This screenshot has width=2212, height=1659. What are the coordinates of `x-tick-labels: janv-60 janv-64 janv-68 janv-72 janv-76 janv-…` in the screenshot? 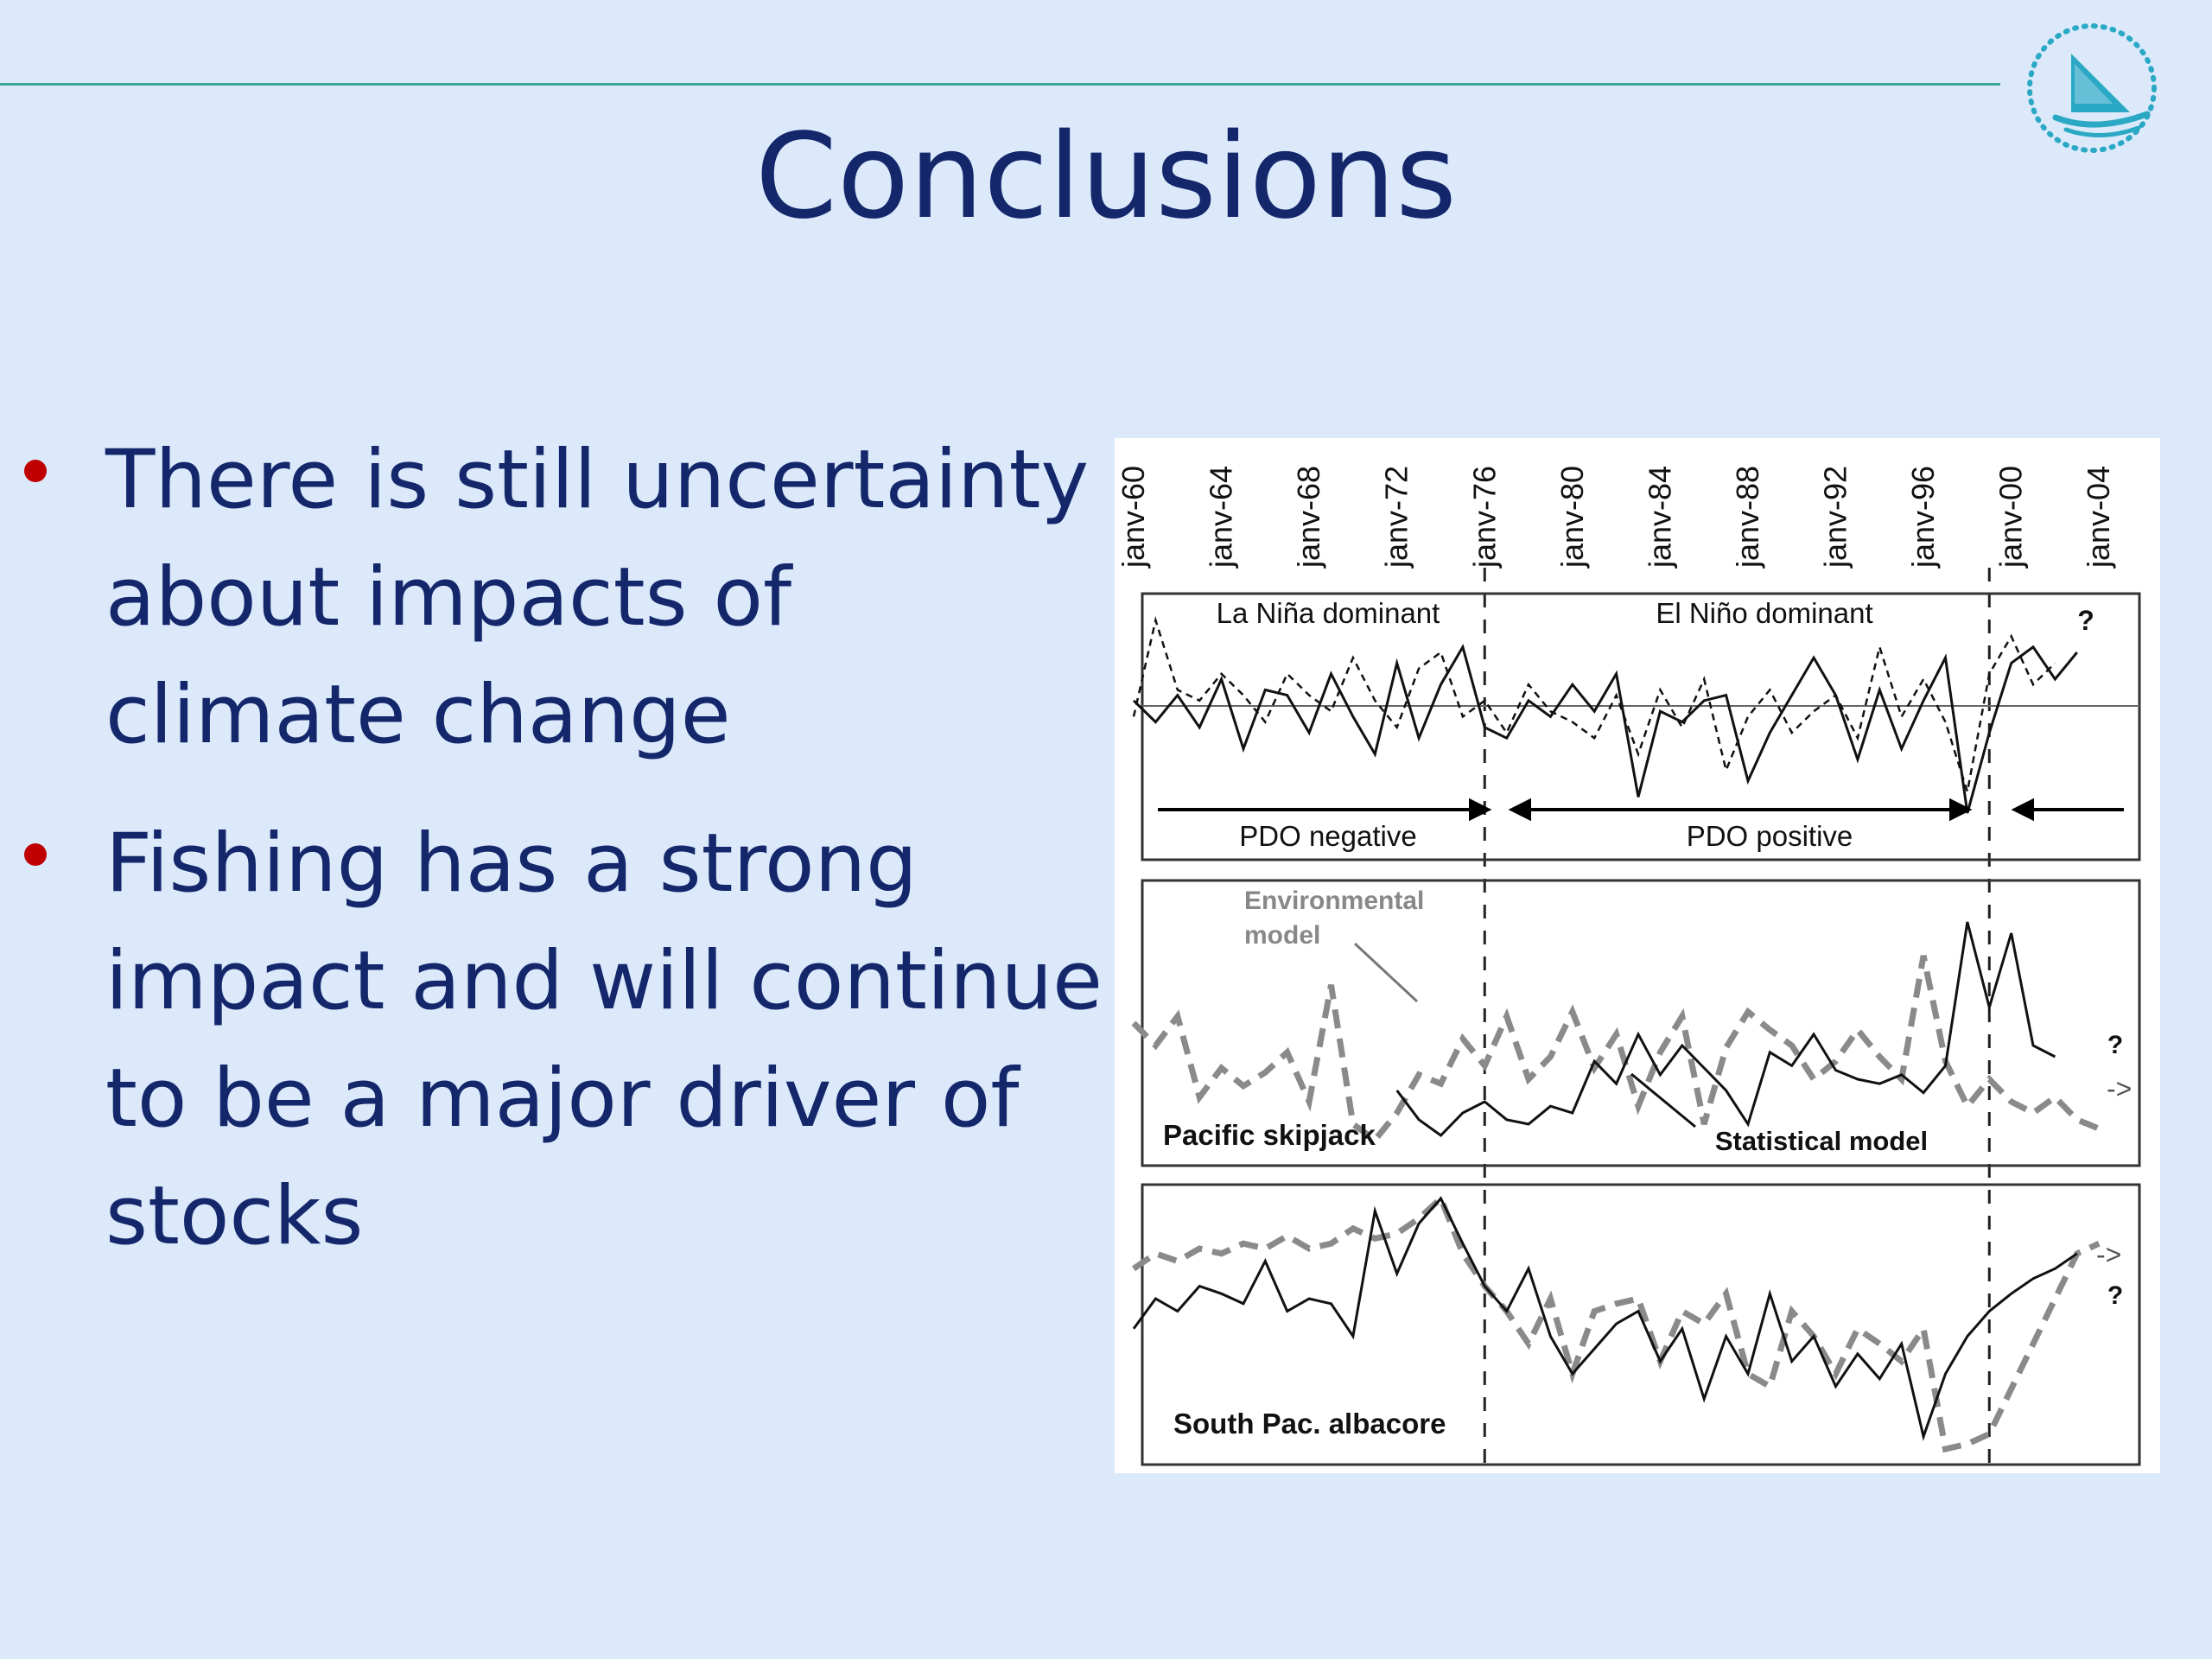 It's located at (1616, 517).